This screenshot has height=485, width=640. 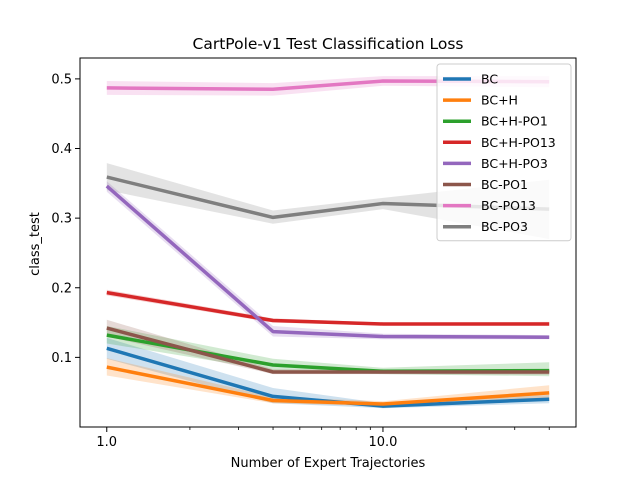 I want to click on y-tick-label: 0.1, so click(x=61, y=358).